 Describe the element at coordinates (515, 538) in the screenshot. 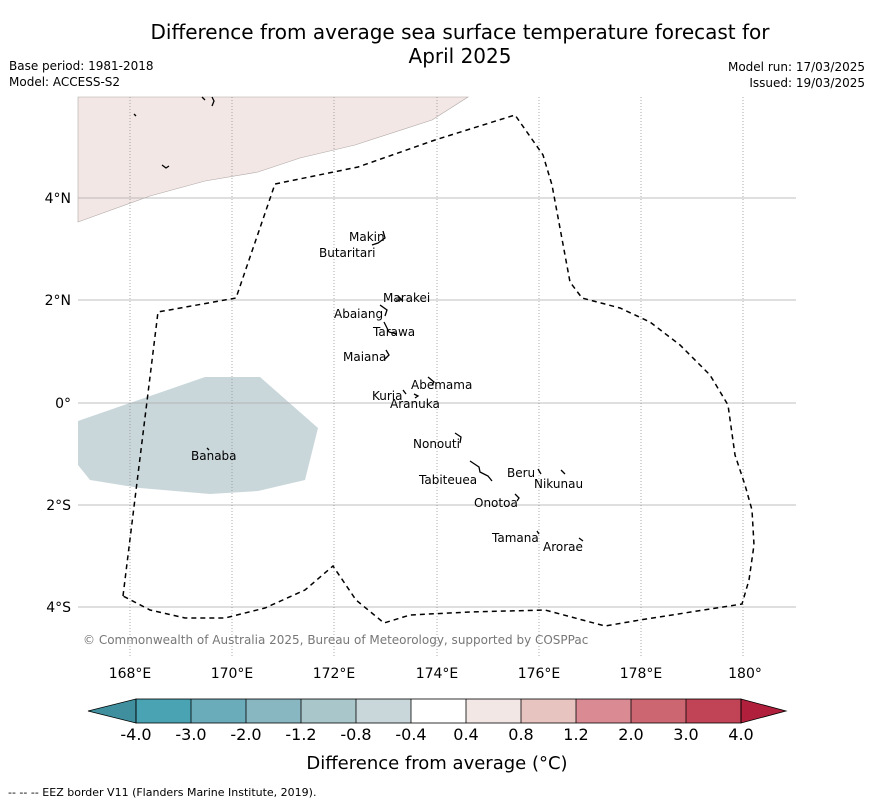

I see `island-label-tamana: Tamana` at that location.